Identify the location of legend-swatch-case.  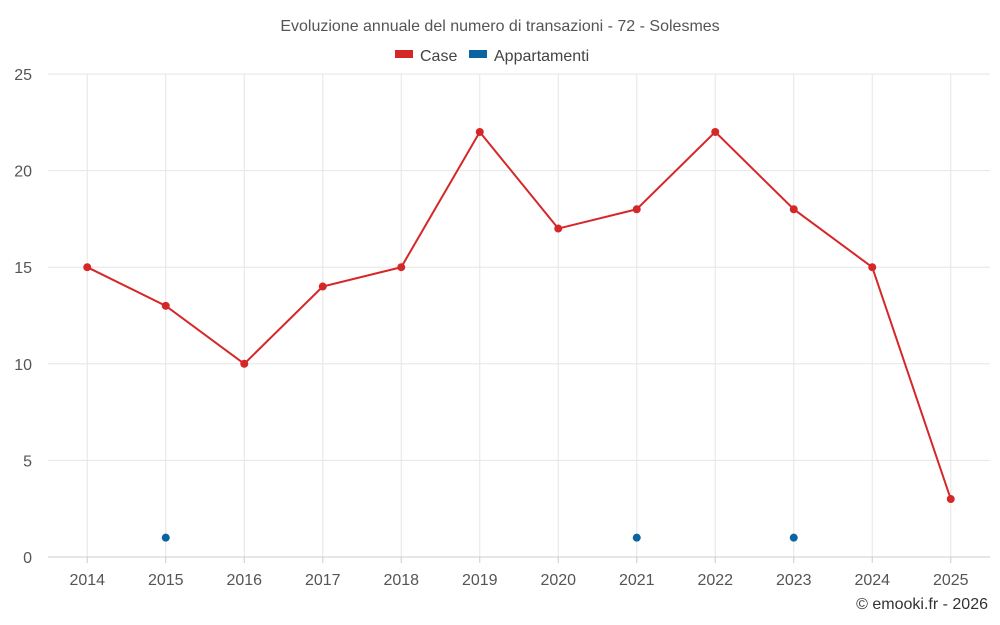
(404, 54).